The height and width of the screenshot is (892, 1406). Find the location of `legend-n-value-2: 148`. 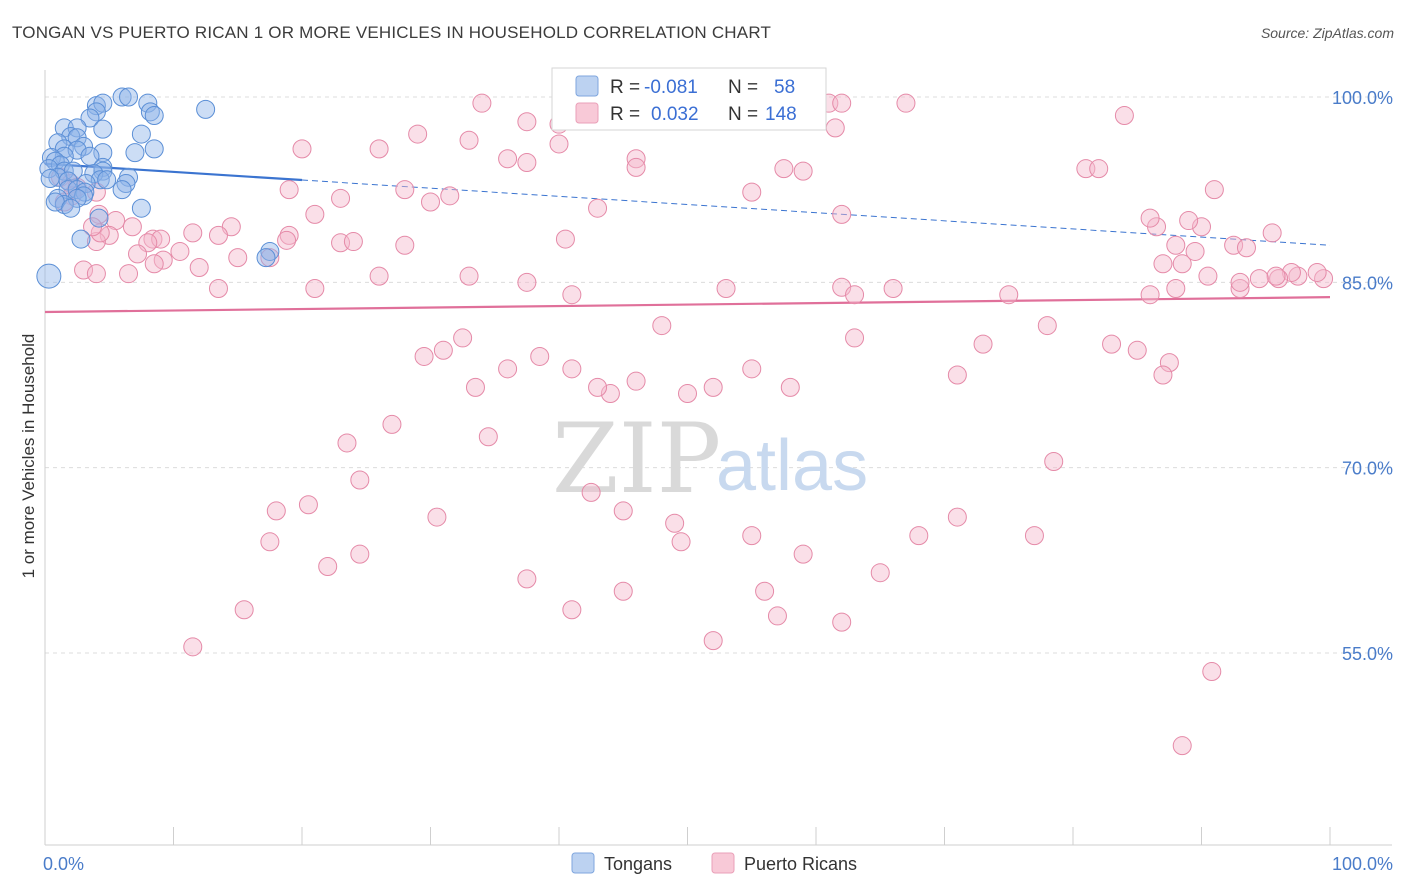

legend-n-value-2: 148 is located at coordinates (781, 114).